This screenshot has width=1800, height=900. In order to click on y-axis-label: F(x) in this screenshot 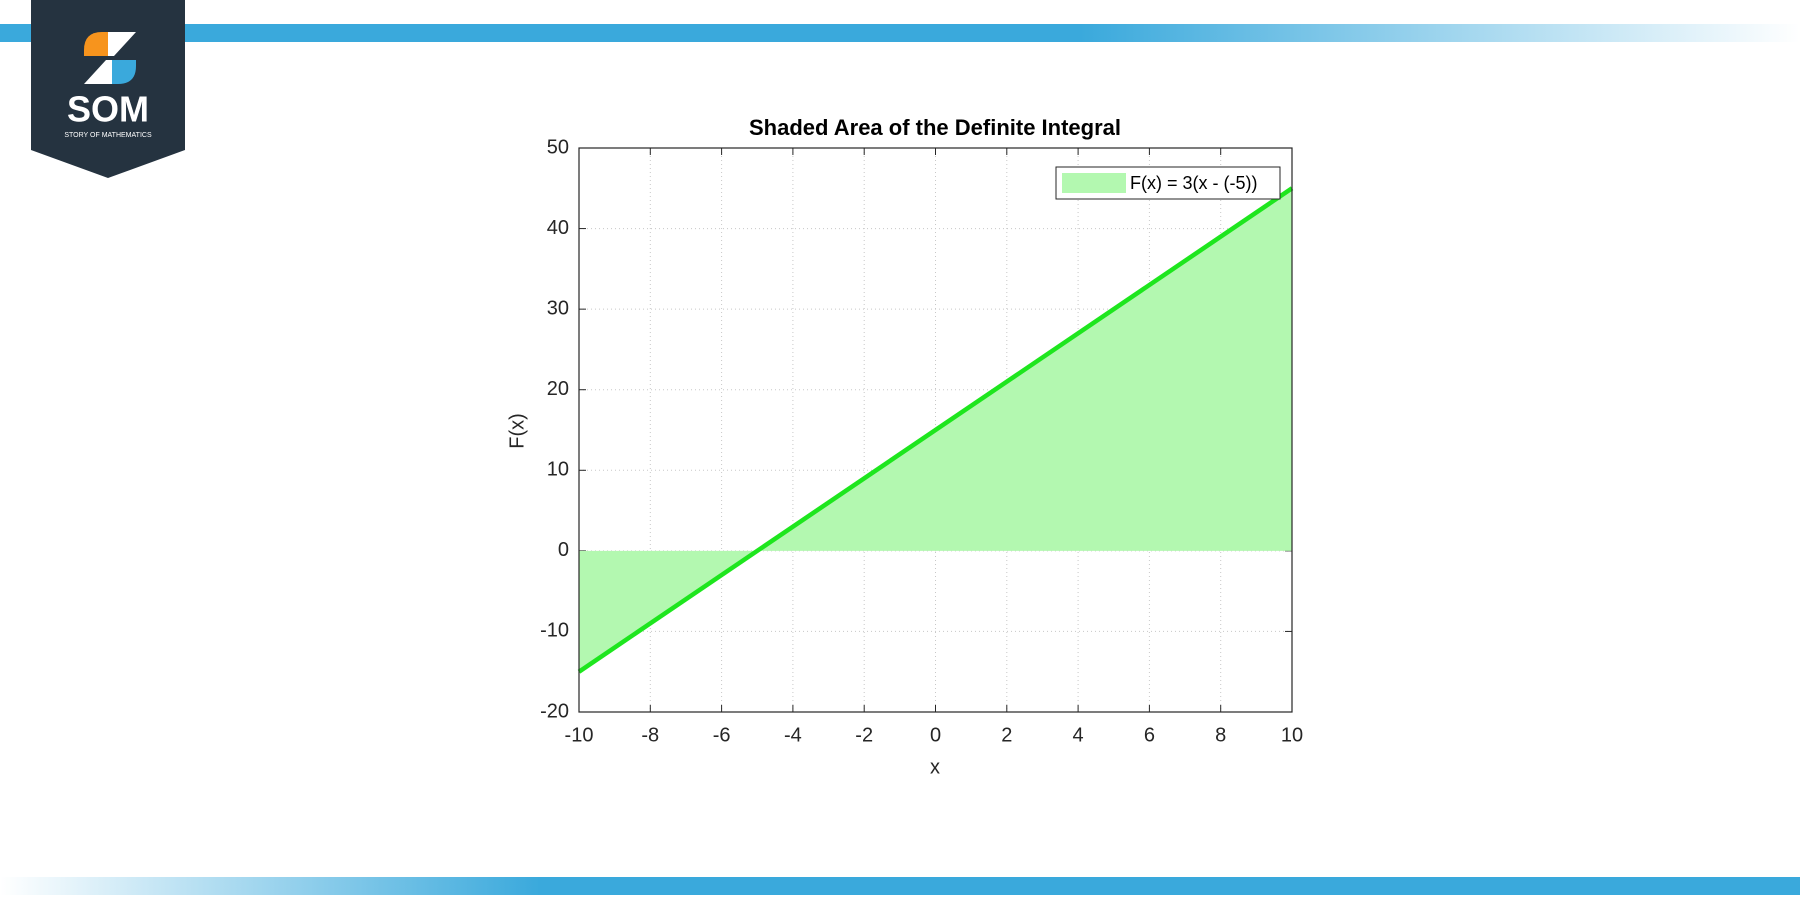, I will do `click(517, 431)`.